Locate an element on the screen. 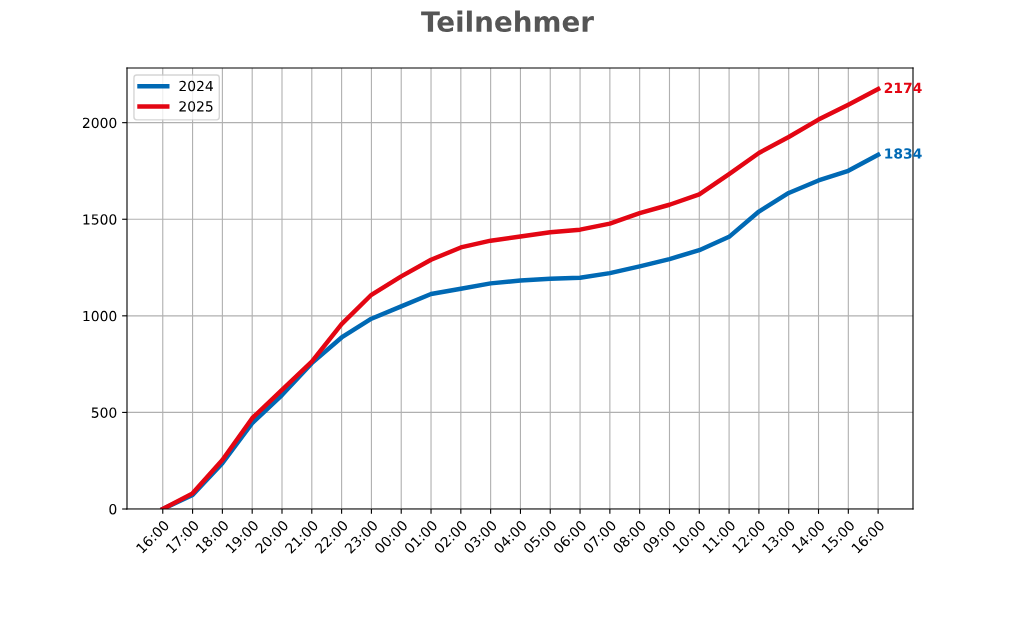 The image size is (1015, 622). legend-label: 2025 is located at coordinates (196, 106).